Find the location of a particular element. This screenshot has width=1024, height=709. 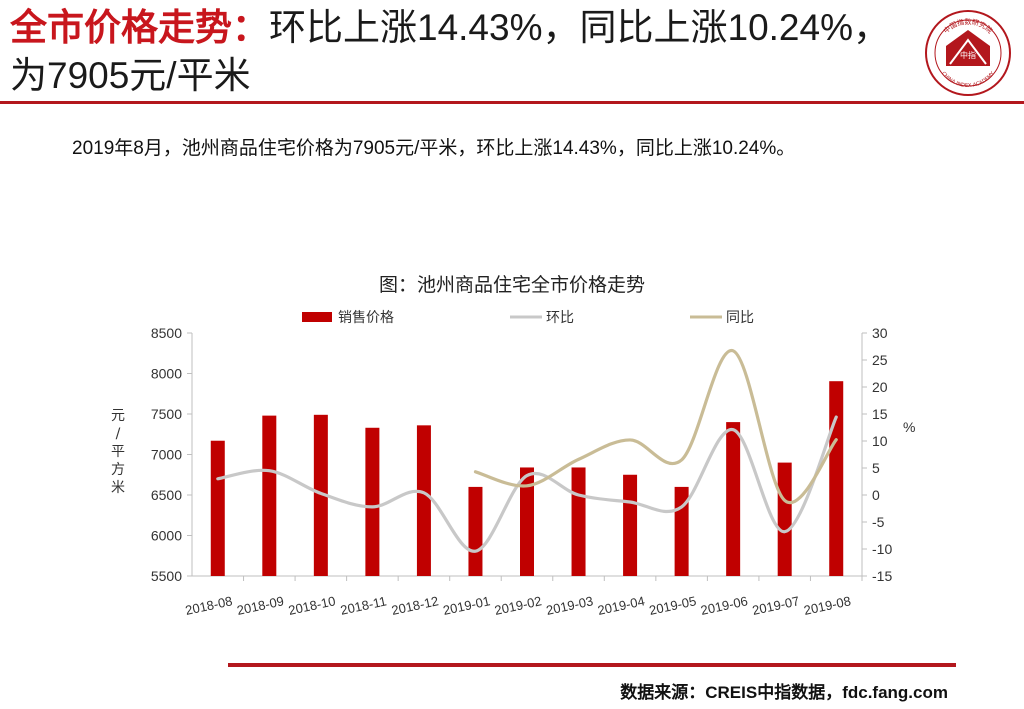

legend-label: 同比 is located at coordinates (740, 318).